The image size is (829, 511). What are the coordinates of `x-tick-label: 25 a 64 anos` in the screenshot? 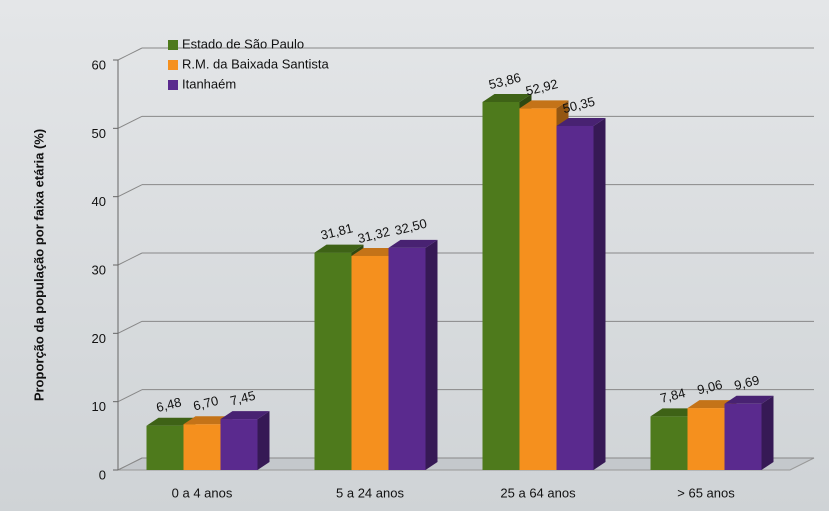 It's located at (538, 492).